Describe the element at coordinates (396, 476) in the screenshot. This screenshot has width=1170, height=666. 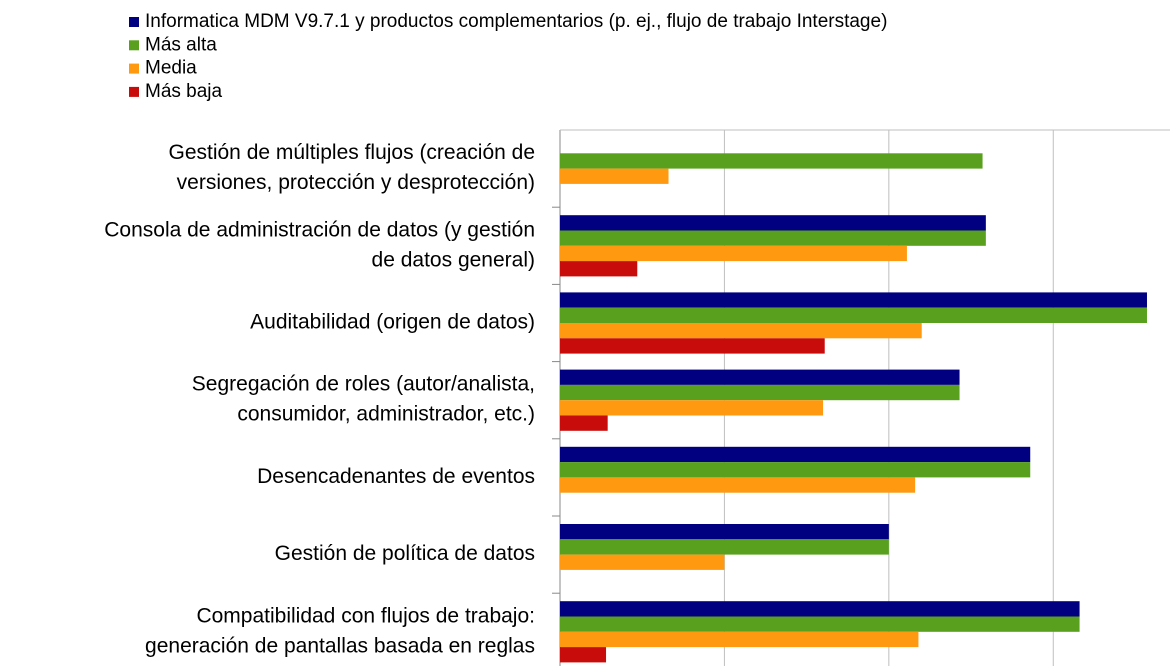
I see `category-label: Desencadenantes de eventos` at that location.